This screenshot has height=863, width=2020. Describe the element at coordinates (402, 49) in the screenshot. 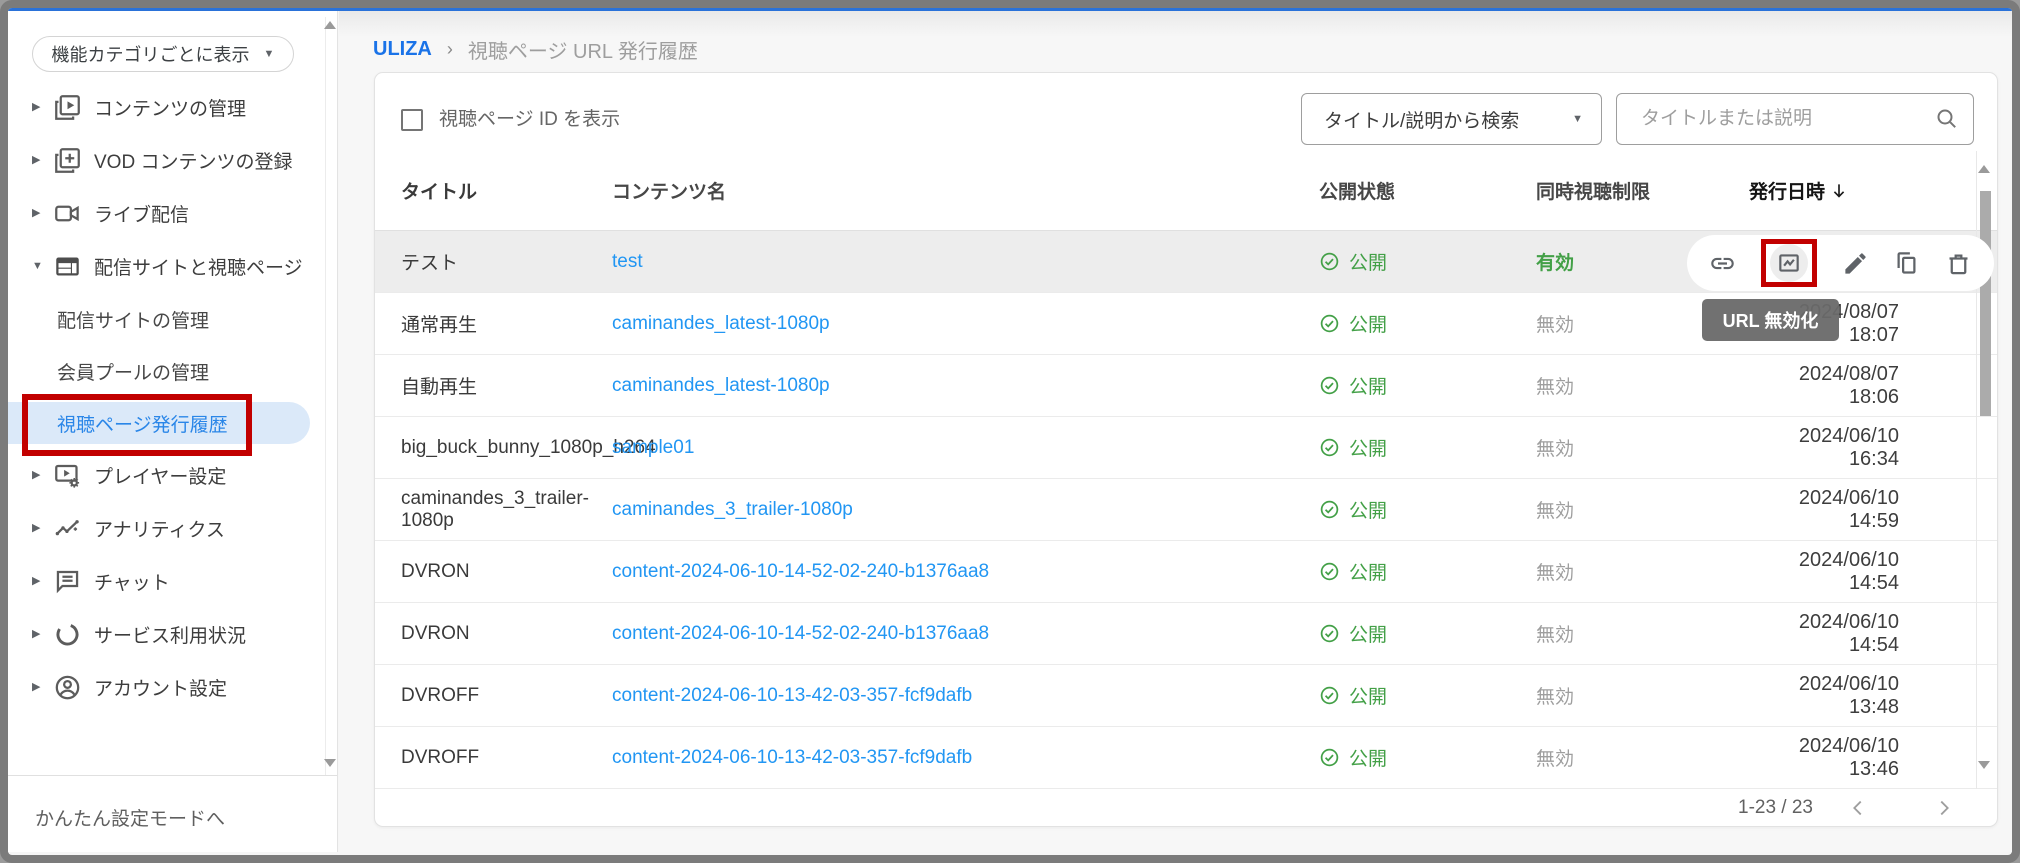

I see `breadcrumb-root-link: ULIZA` at that location.